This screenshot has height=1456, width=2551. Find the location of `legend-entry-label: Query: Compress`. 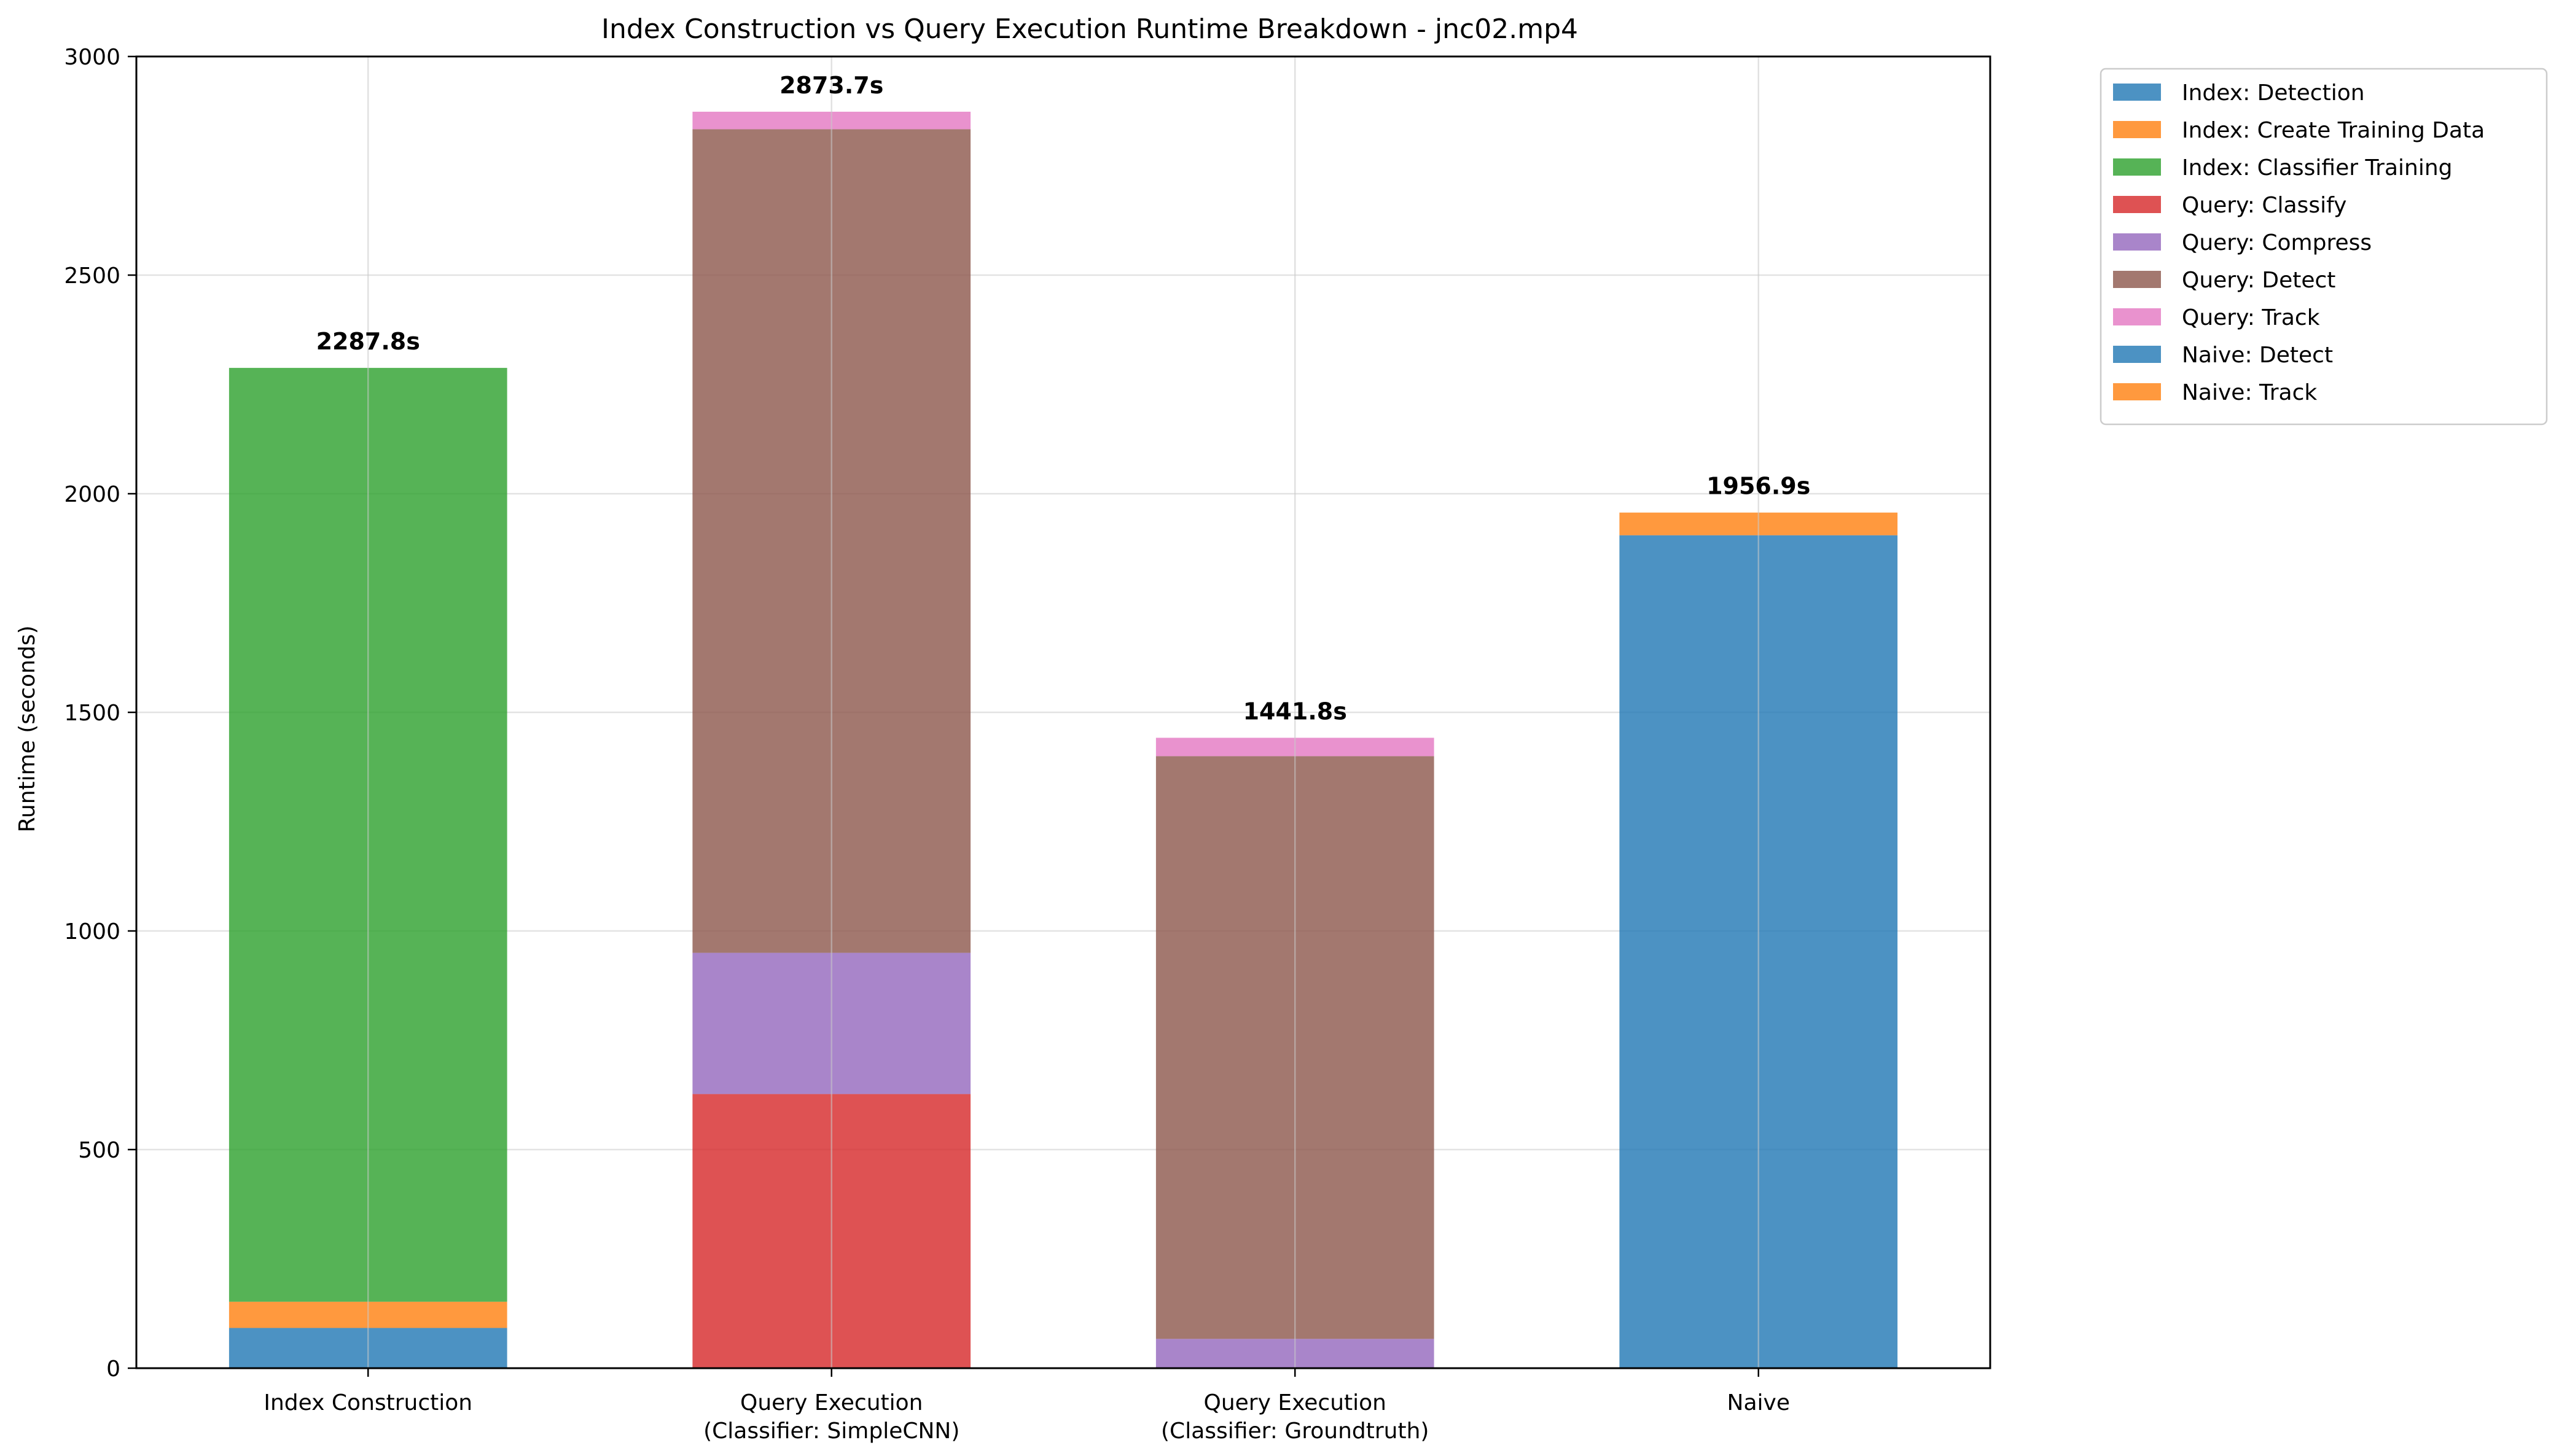

legend-entry-label: Query: Compress is located at coordinates (2277, 242).